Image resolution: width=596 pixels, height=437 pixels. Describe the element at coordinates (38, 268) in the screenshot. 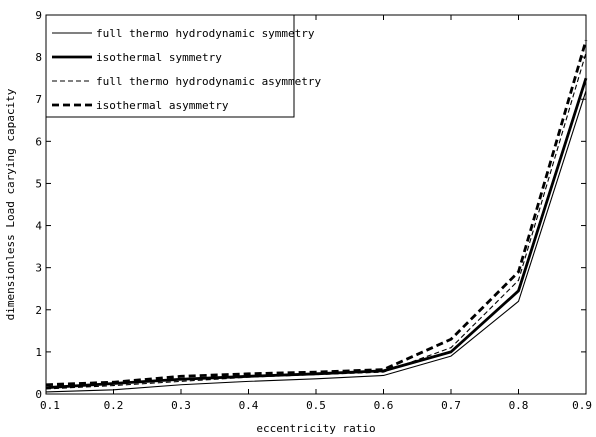

I see `y-tick-label-3: 3` at that location.